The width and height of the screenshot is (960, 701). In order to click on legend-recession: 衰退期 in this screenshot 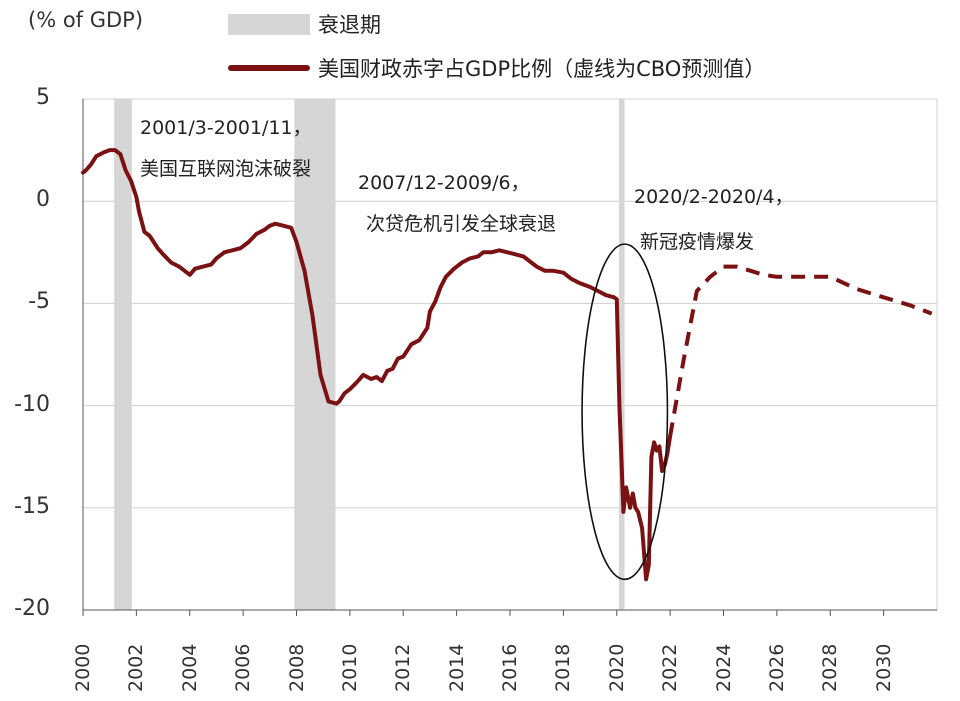, I will do `click(304, 24)`.